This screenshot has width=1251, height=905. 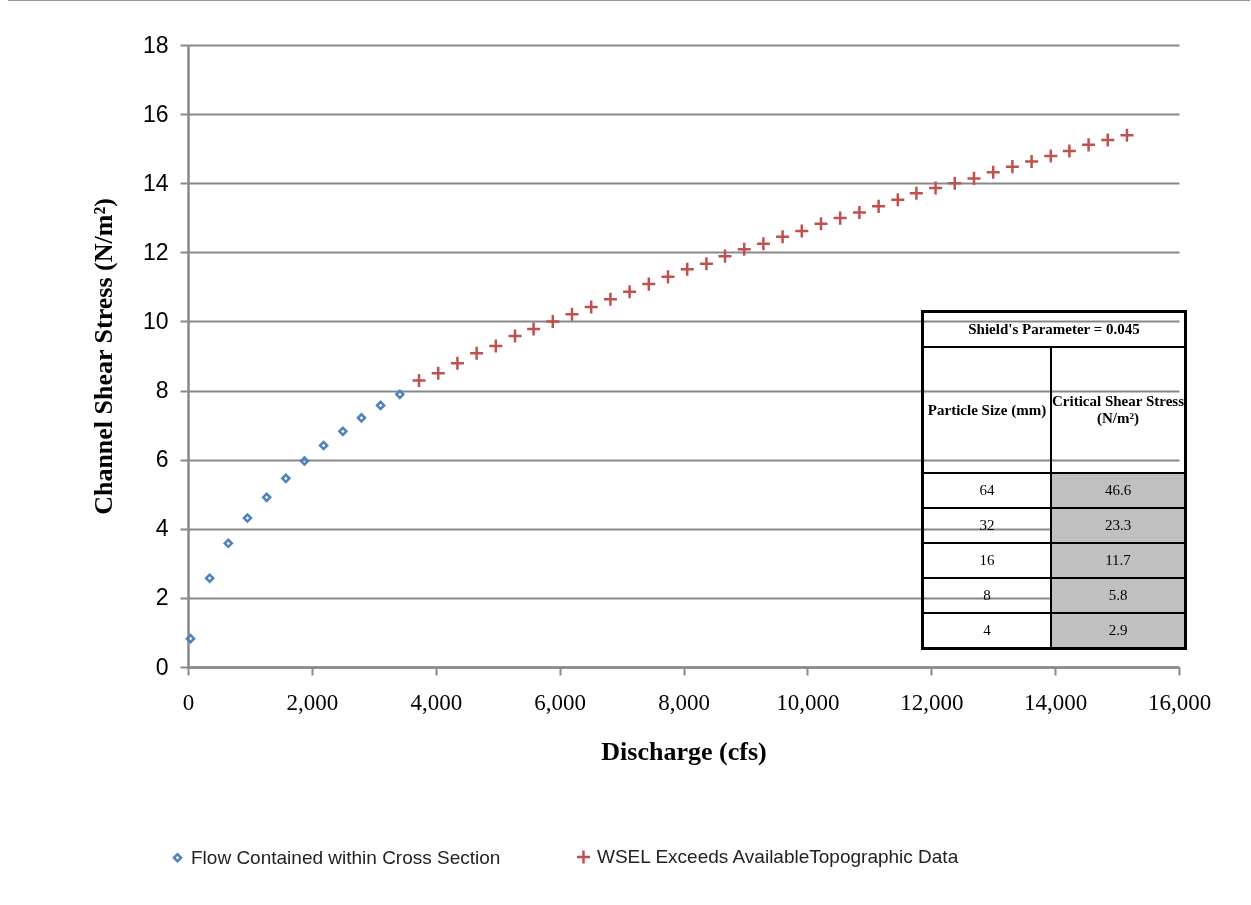 What do you see at coordinates (1056, 702) in the screenshot?
I see `x-tick-label: 14,000` at bounding box center [1056, 702].